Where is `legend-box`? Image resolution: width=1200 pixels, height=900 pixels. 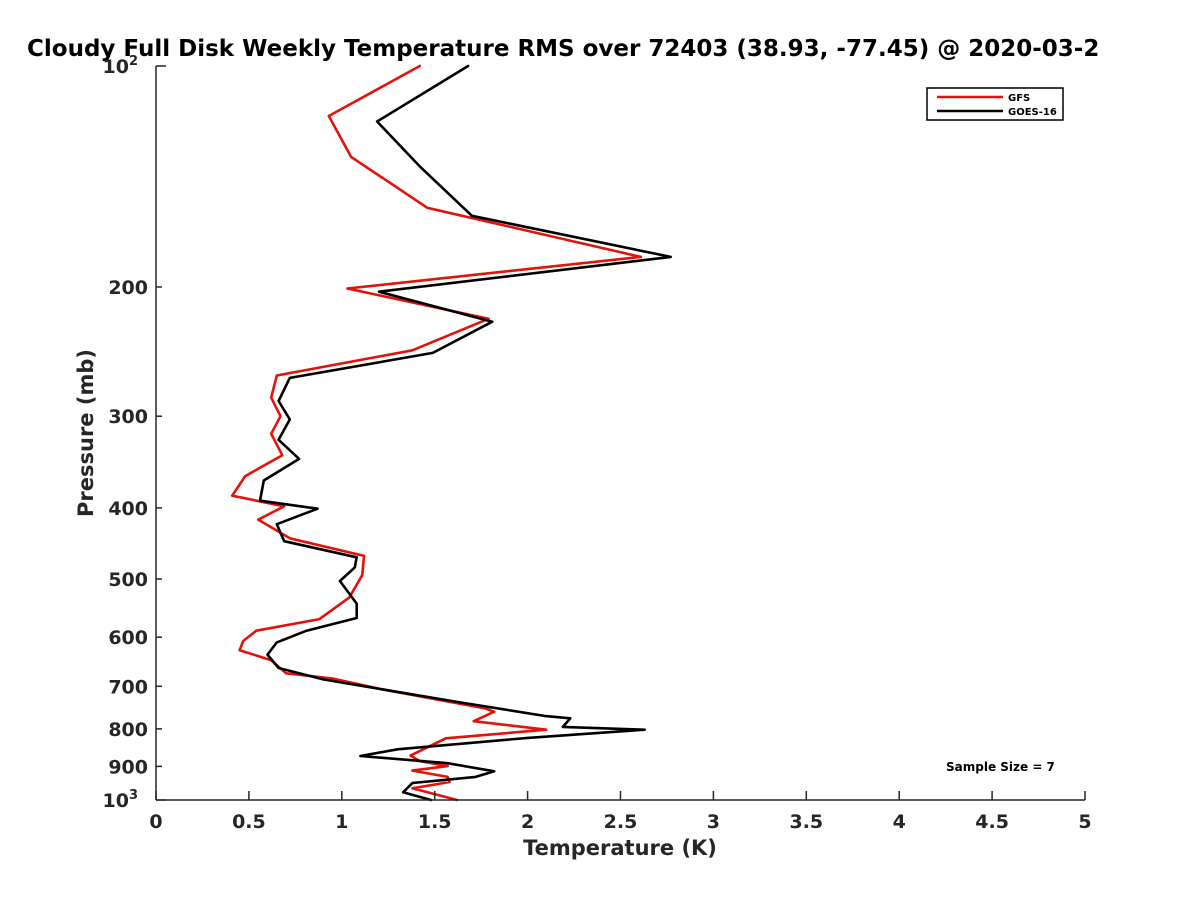 legend-box is located at coordinates (995, 104).